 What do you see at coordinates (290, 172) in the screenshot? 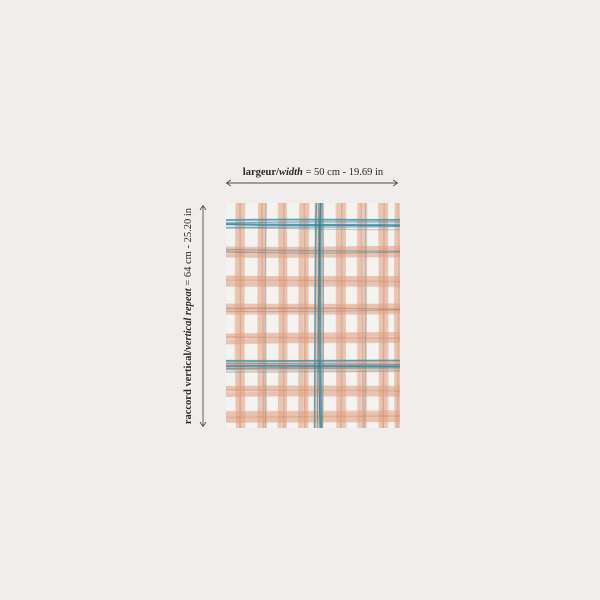
I see `width-label-italic: width` at bounding box center [290, 172].